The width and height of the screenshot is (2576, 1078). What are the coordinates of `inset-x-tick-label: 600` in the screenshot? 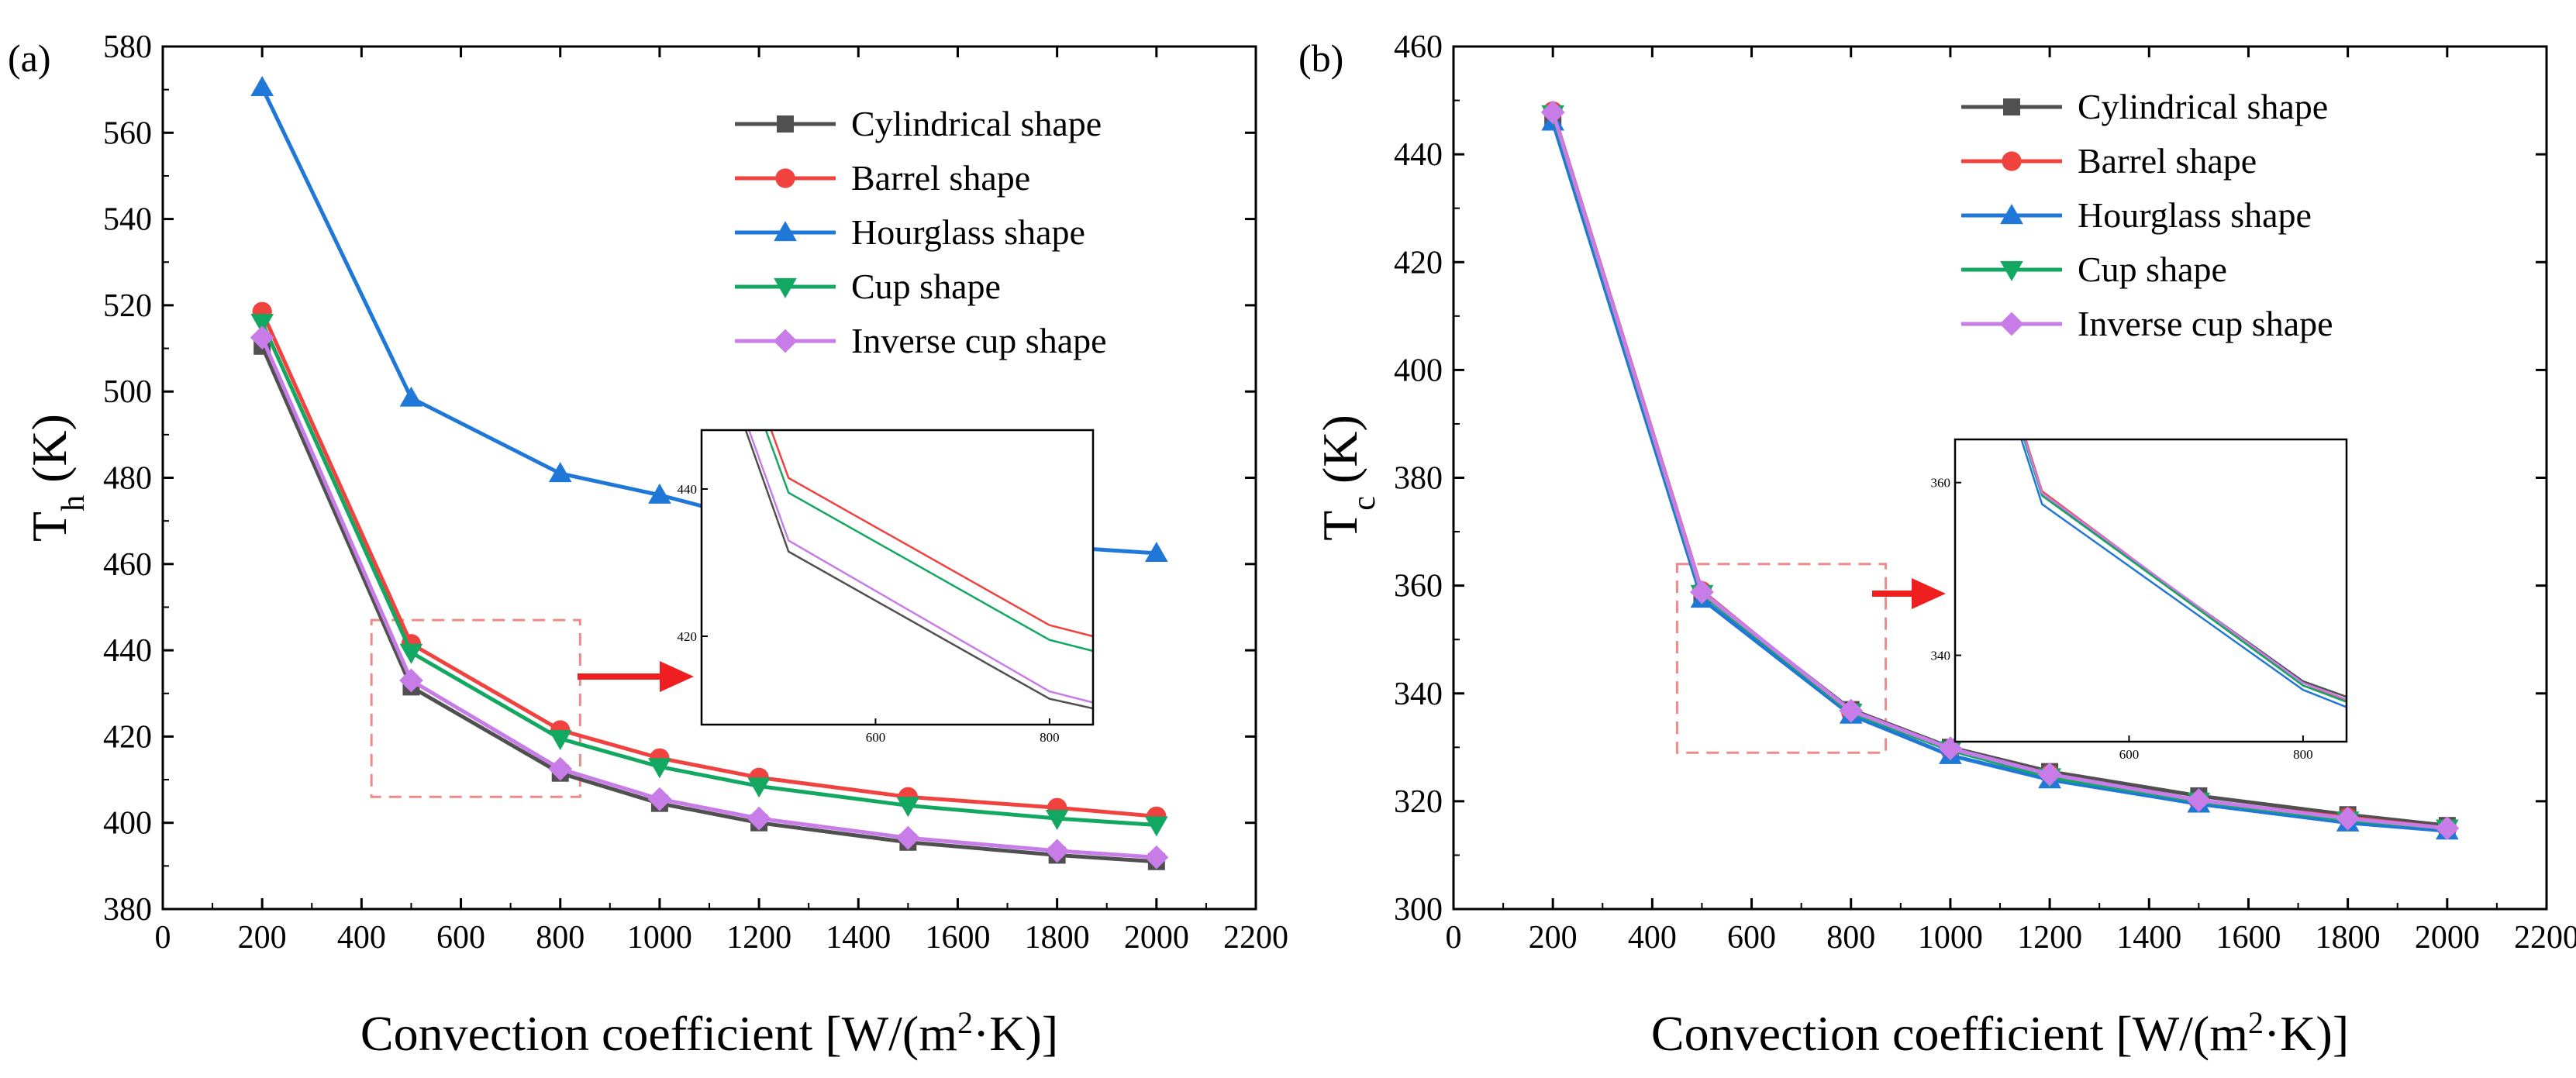 It's located at (876, 737).